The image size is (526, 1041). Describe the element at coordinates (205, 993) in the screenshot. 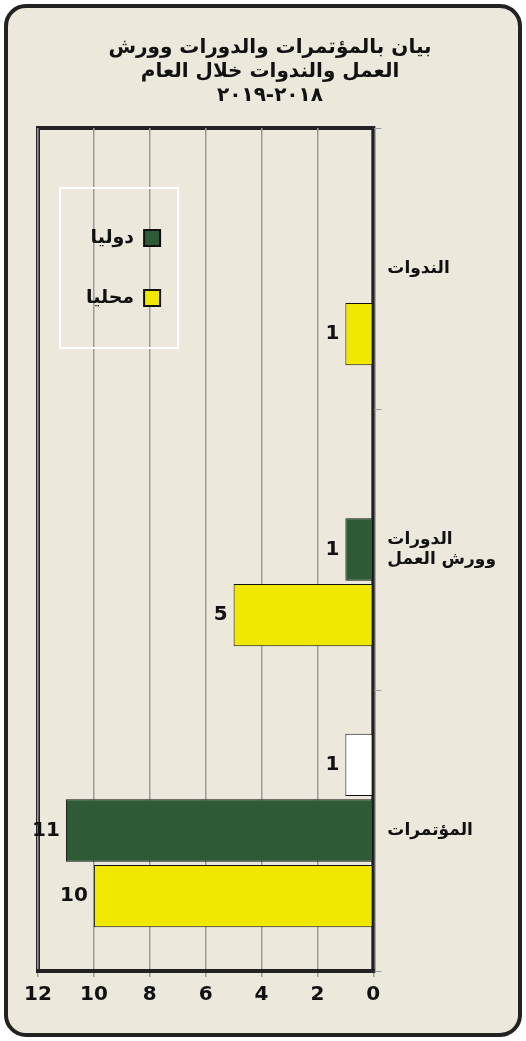

I see `x-tick-label: 6` at that location.